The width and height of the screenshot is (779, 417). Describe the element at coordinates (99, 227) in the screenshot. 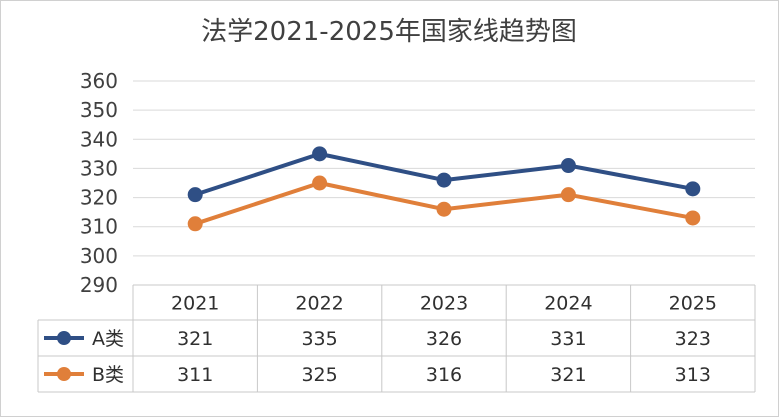

I see `y-tick-label: 310` at that location.